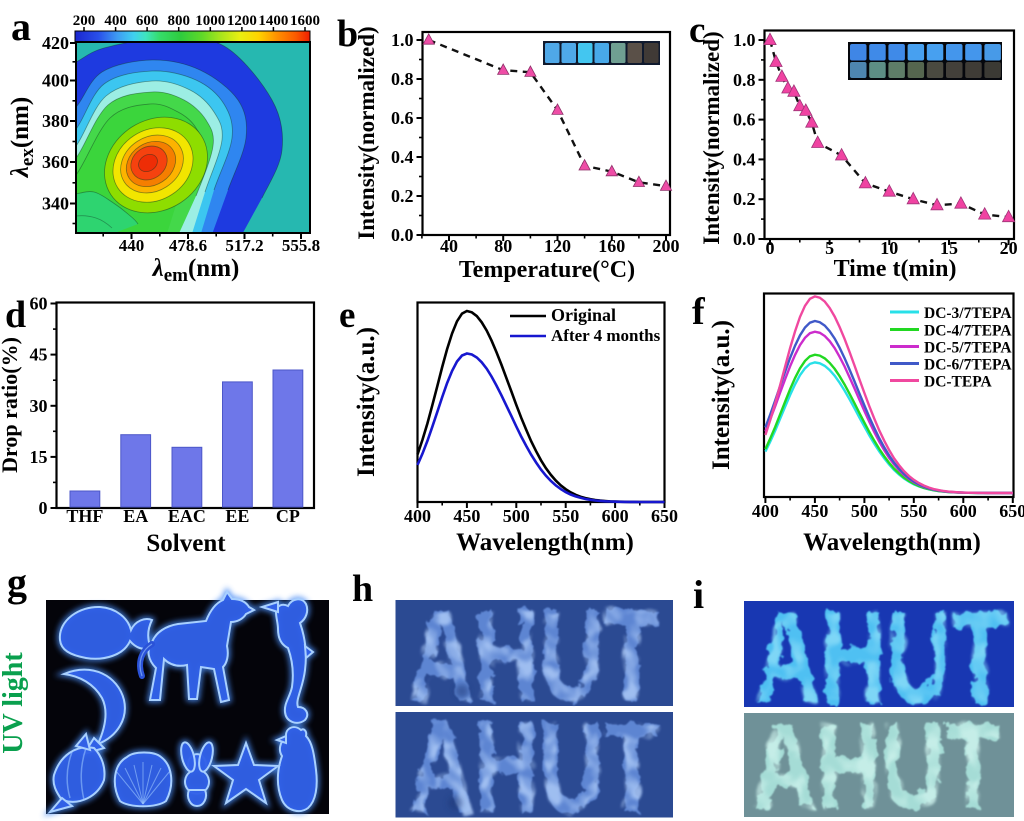 Image resolution: width=1024 pixels, height=821 pixels. Describe the element at coordinates (21, 26) in the screenshot. I see `svg-text: a` at that location.